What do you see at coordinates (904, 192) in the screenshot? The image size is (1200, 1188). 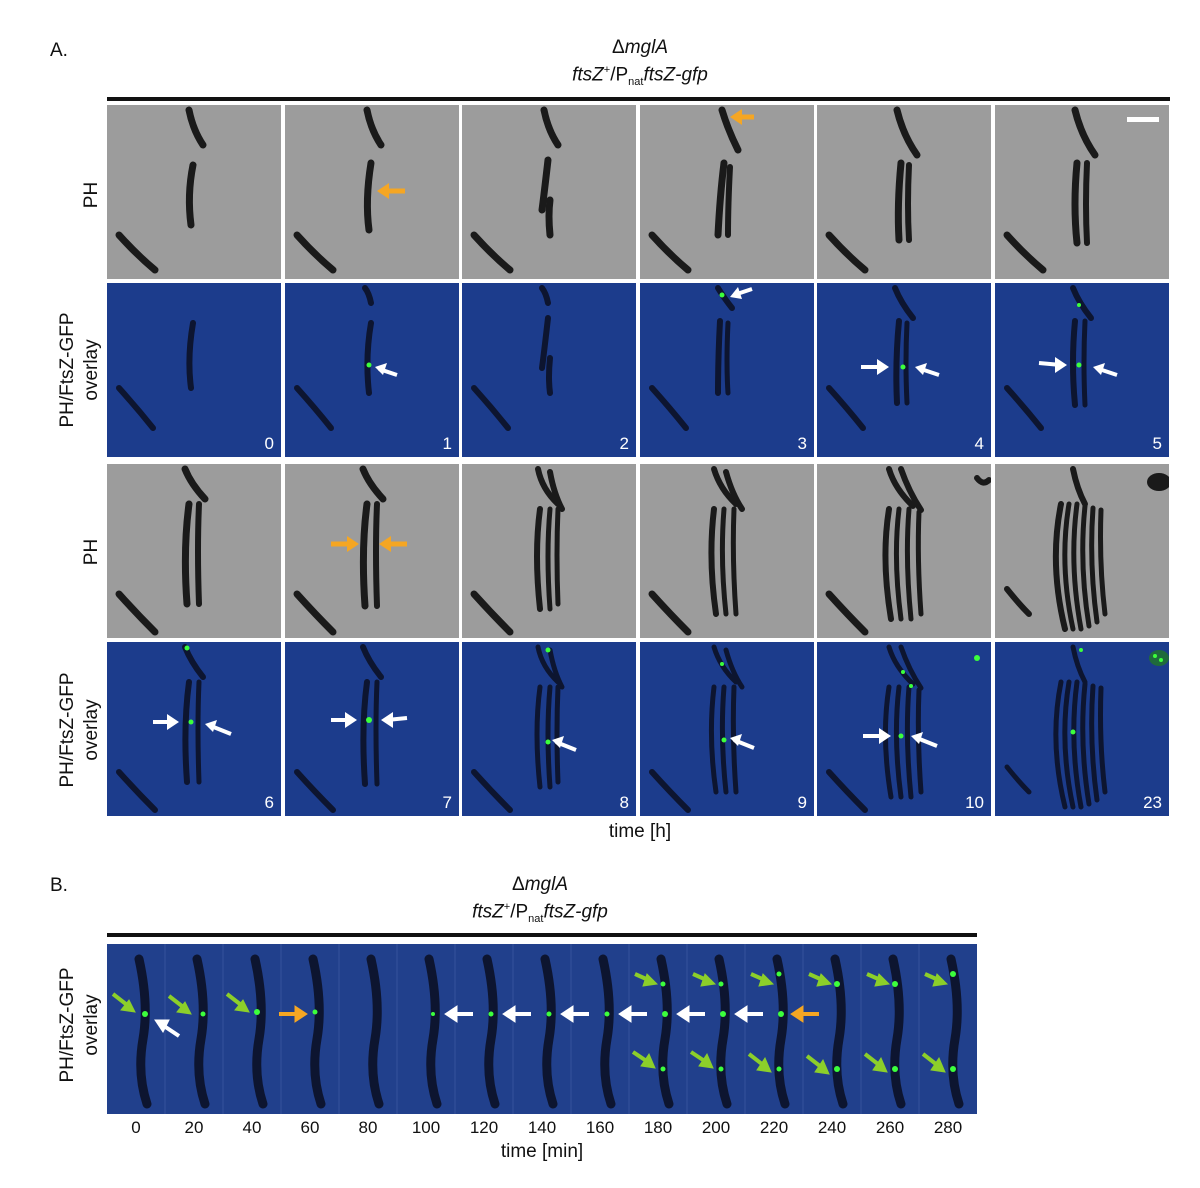 I see `ph-tile-t4` at bounding box center [904, 192].